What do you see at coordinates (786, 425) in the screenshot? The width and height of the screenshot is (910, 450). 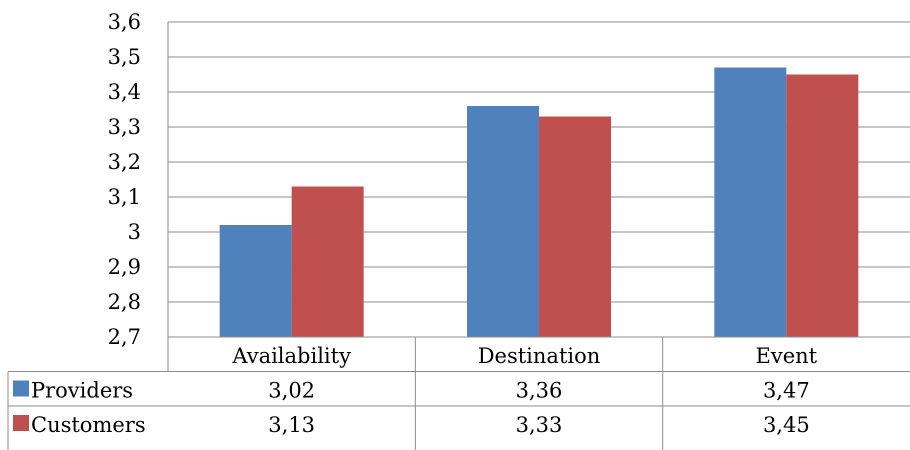 I see `table-cell: 3,45` at bounding box center [786, 425].